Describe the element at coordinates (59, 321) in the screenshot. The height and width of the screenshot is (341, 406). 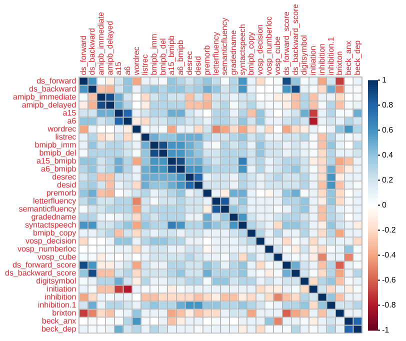
I see `y-tick-label: beck_anx` at that location.